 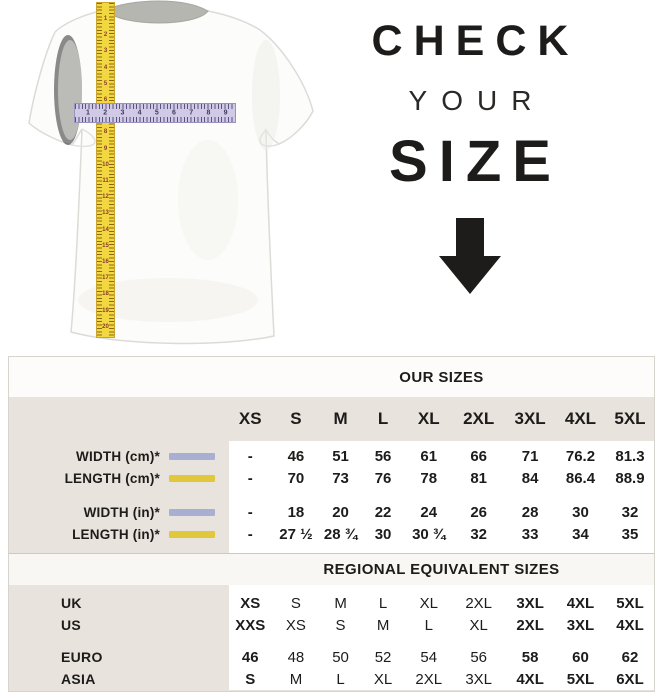 What do you see at coordinates (530, 657) in the screenshot?
I see `size-value: 58` at bounding box center [530, 657].